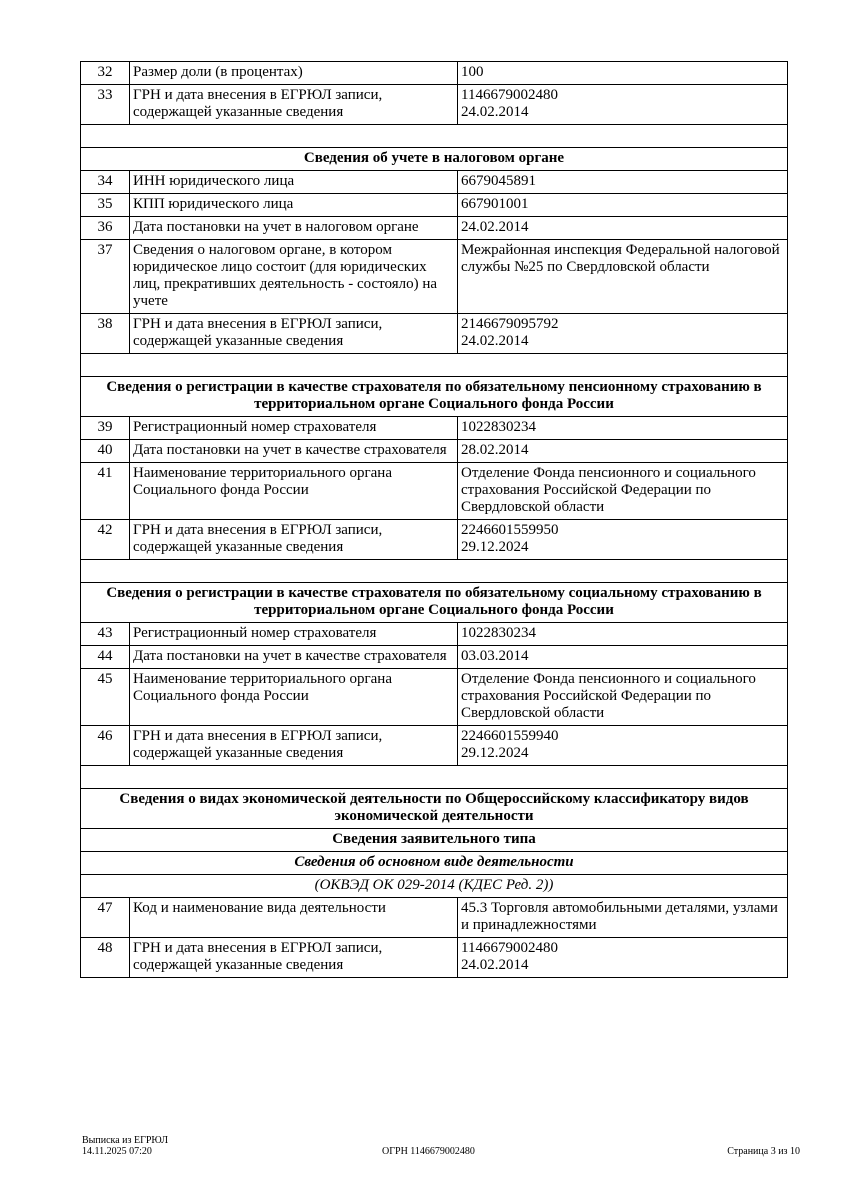  Describe the element at coordinates (293, 917) in the screenshot. I see `row-label: Код и наименование вида деятельности` at that location.